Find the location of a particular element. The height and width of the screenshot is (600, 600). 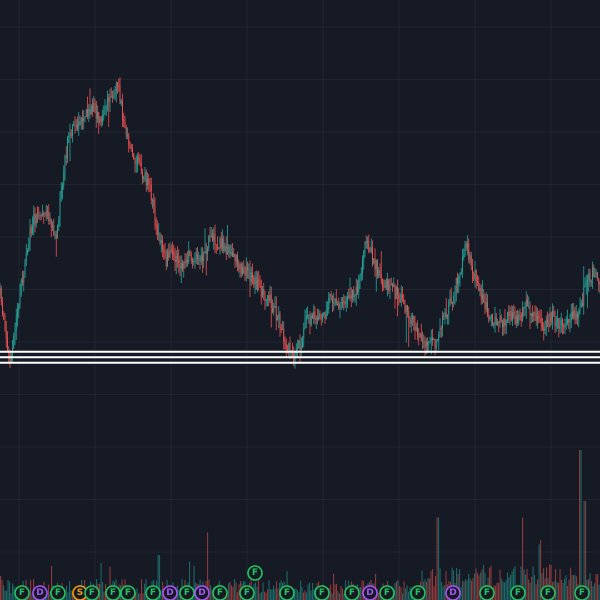

support-level-lines is located at coordinates (300, 357).